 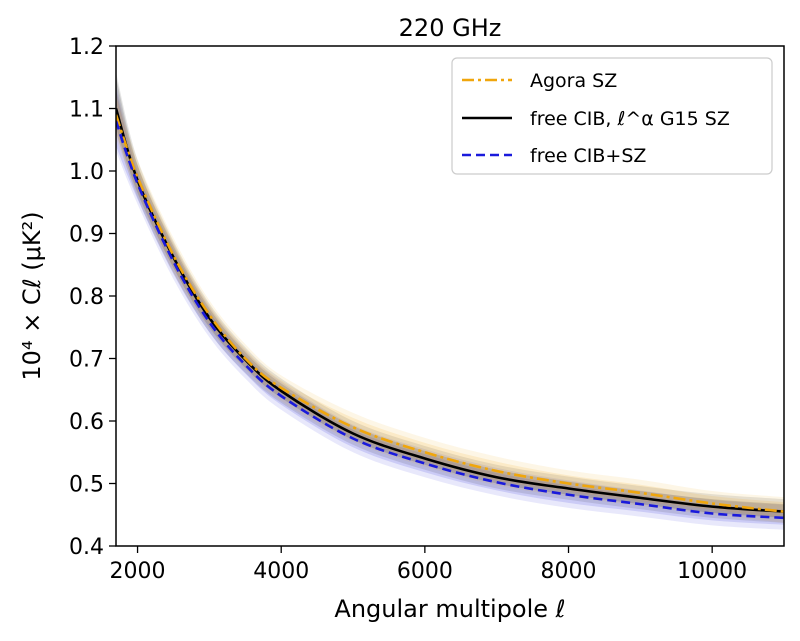 I want to click on y-tick-label-6: 1.0, so click(x=86, y=172).